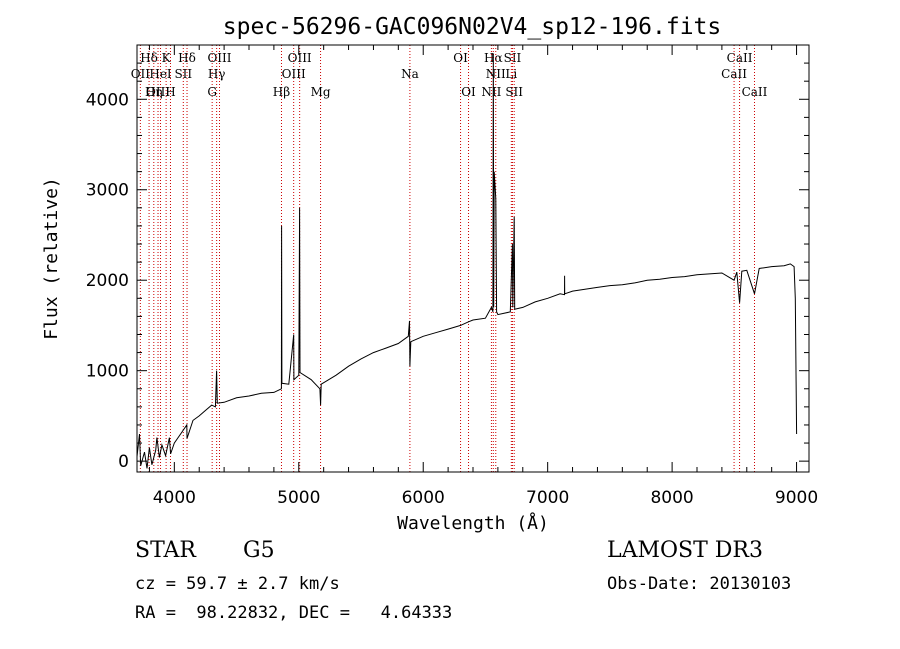  Describe the element at coordinates (167, 58) in the screenshot. I see `line-label: K` at that location.